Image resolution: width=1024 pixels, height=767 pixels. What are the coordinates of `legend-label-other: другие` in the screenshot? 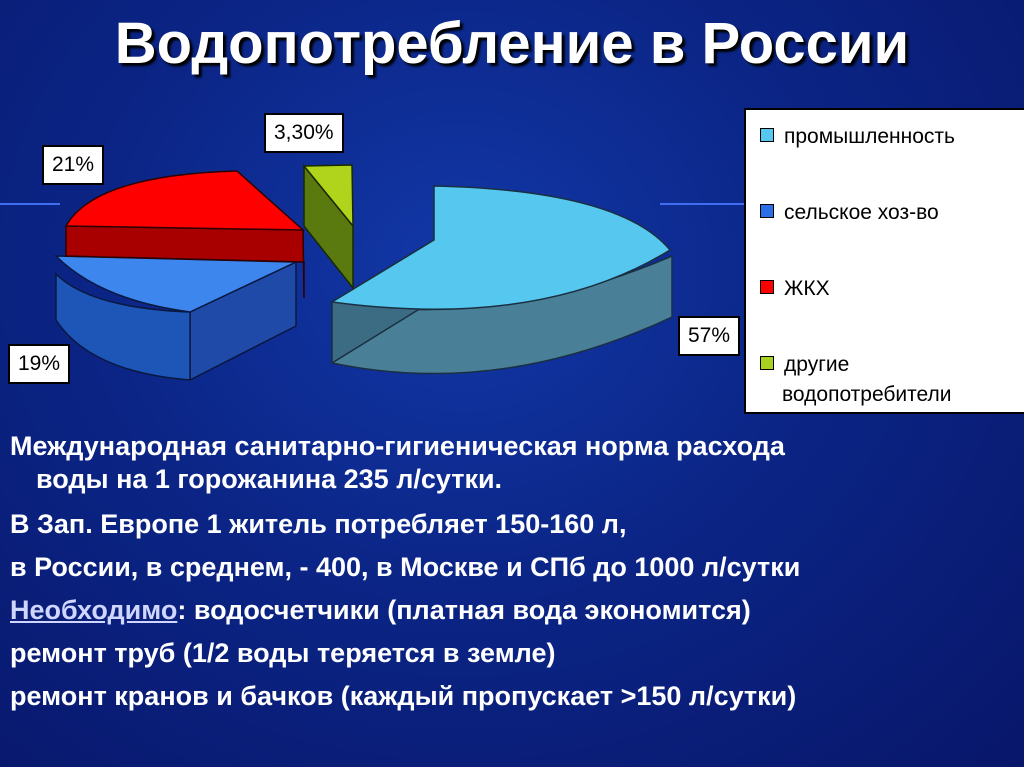 It's located at (817, 364).